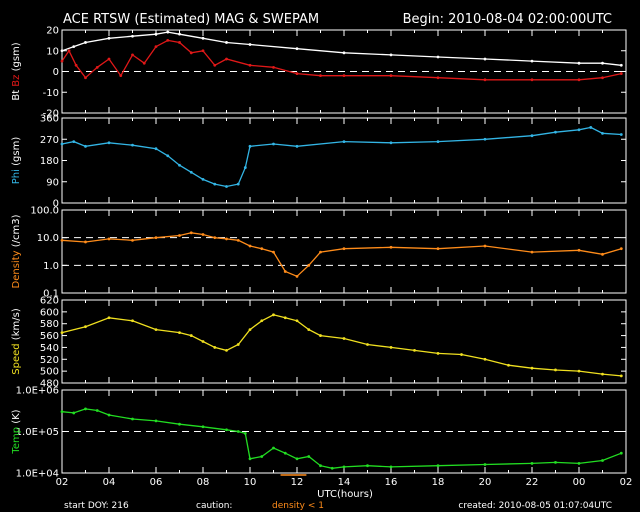 This screenshot has width=640, height=512. Describe the element at coordinates (16, 418) in the screenshot. I see `y-axis-label-part: (K)` at that location.